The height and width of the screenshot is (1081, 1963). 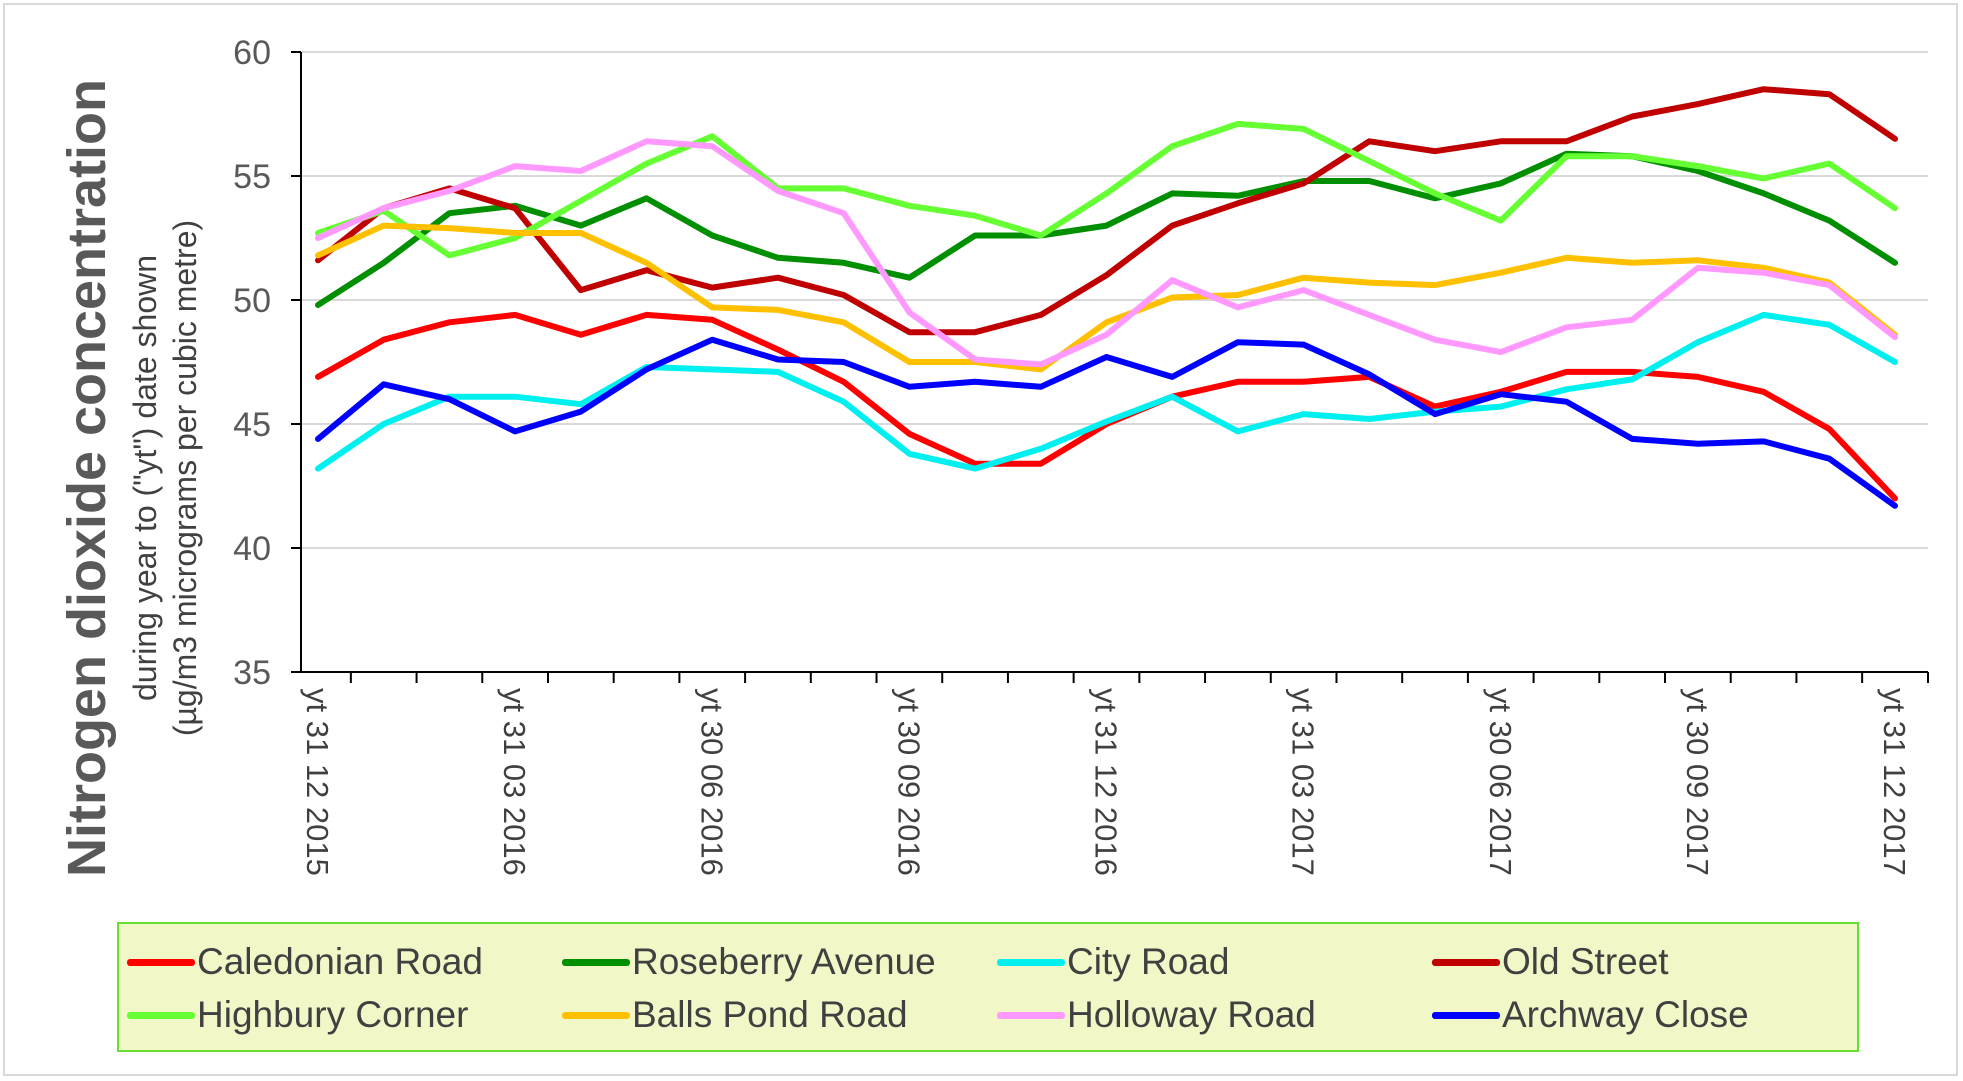 I want to click on legend-item: Roseberry Avenue, so click(x=749, y=962).